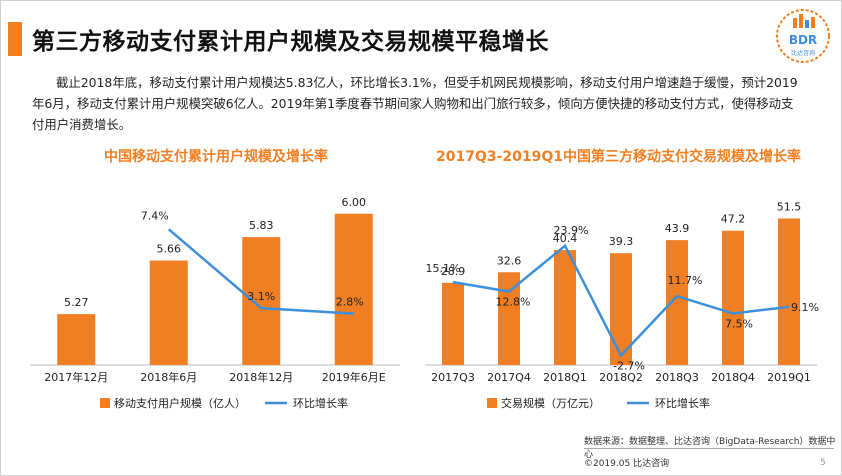 This screenshot has height=476, width=842. I want to click on c2-legend-line-label: 环比增长率, so click(682, 403).